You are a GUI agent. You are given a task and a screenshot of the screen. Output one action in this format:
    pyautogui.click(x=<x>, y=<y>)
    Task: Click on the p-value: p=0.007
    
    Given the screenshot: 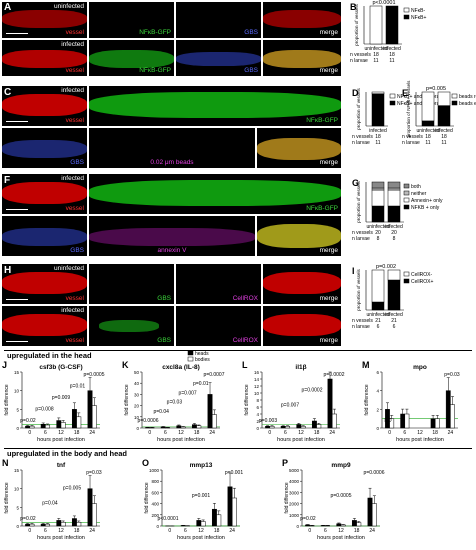 What is the action you would take?
    pyautogui.click(x=187, y=393)
    